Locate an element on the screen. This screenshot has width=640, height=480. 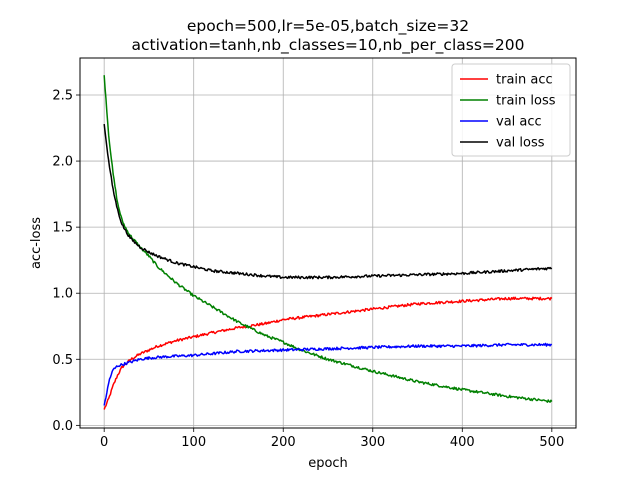
y-axis-label: acc-loss is located at coordinates (36, 243).